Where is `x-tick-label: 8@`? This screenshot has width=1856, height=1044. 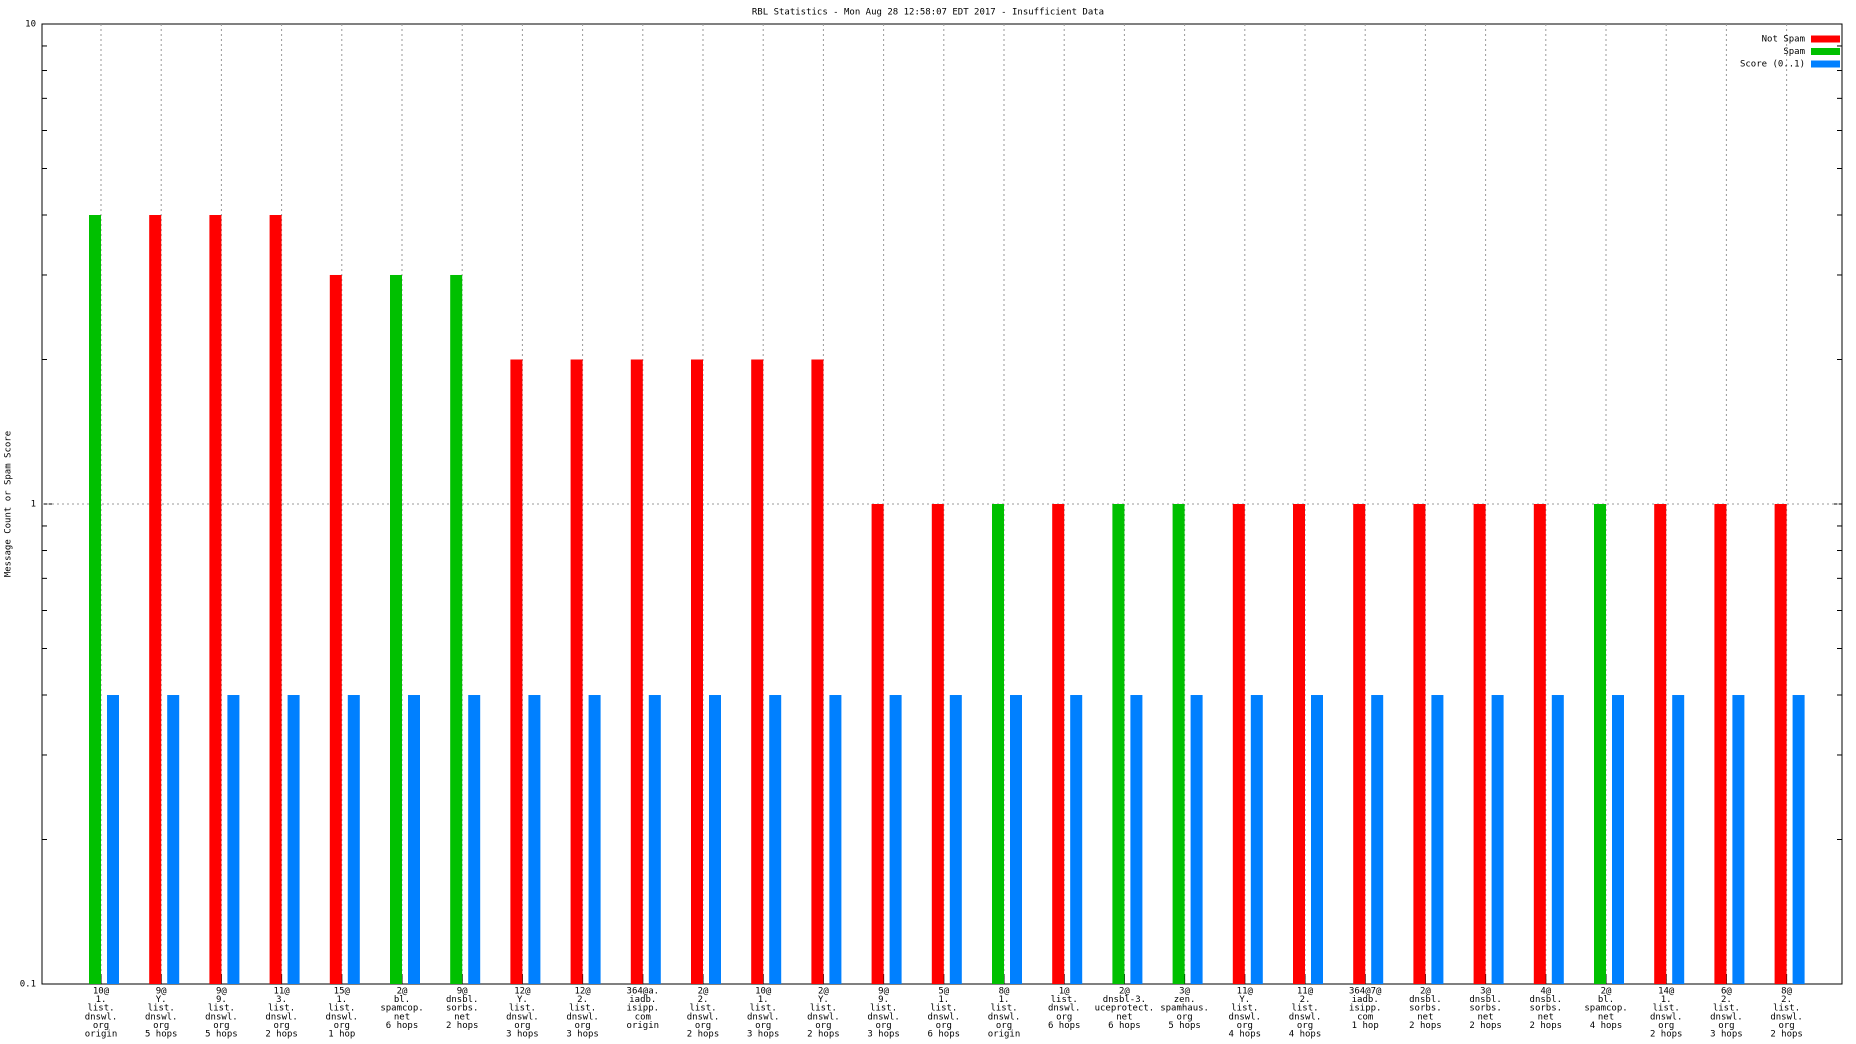 x-tick-label: 8@ is located at coordinates (1786, 992).